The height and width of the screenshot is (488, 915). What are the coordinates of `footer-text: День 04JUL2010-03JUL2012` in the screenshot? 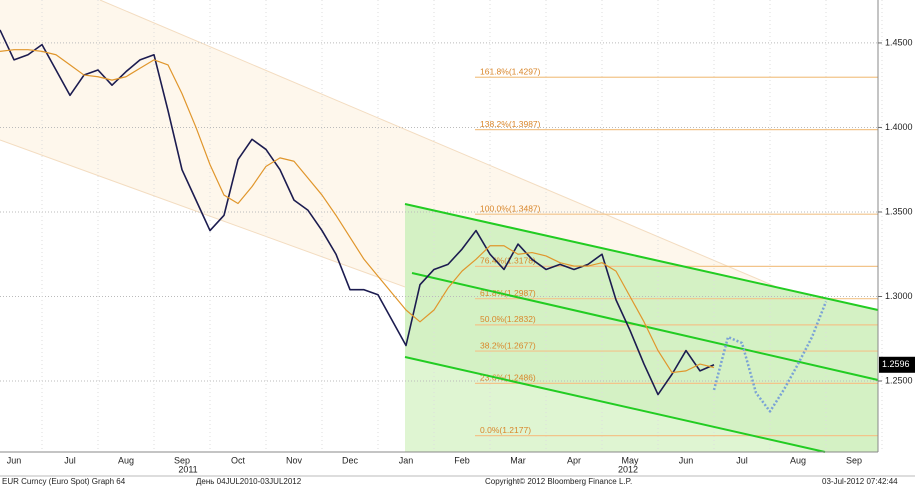 It's located at (249, 481).